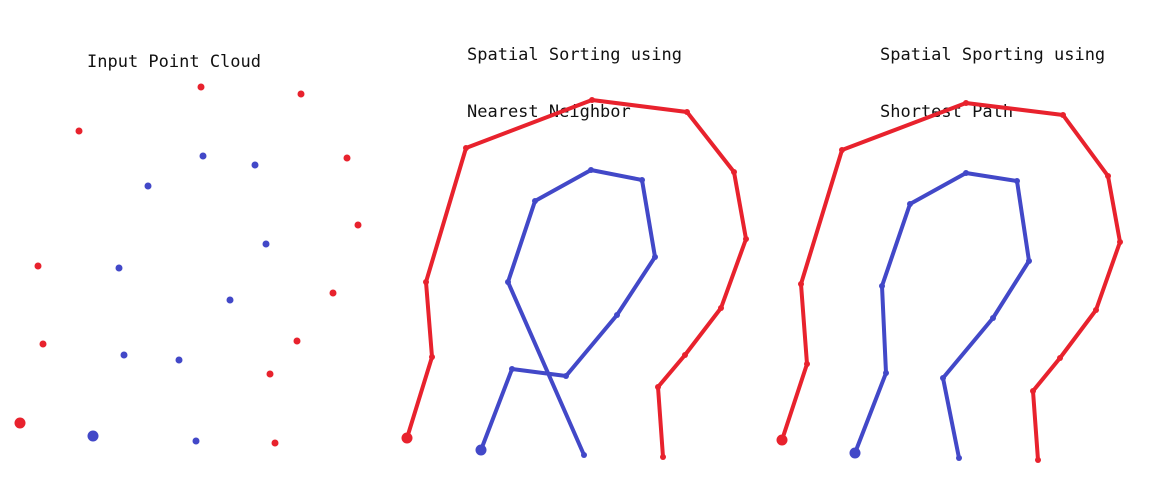  Describe the element at coordinates (947, 112) in the screenshot. I see `panel-title-line: Shortest Path` at that location.